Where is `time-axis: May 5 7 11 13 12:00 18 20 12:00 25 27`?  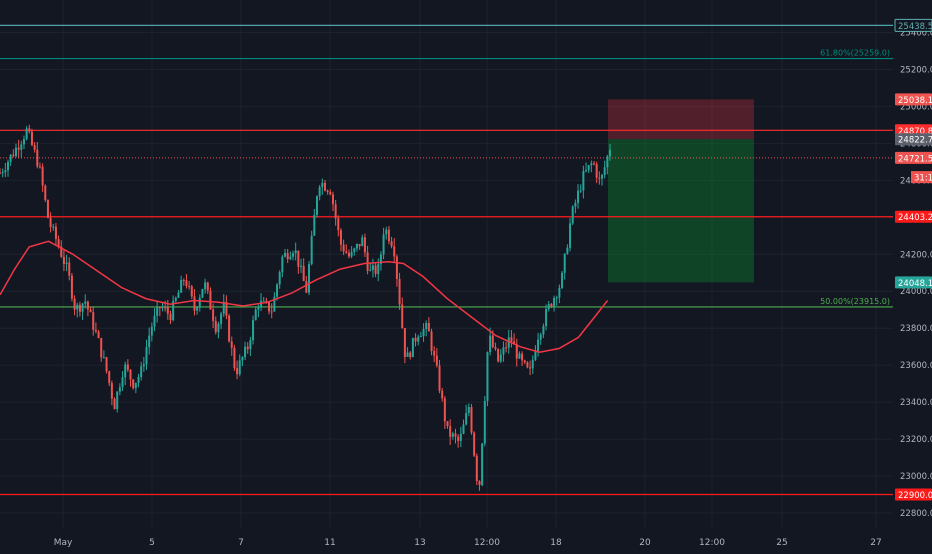
time-axis: May 5 7 11 13 12:00 18 20 12:00 25 27 is located at coordinates (466, 539).